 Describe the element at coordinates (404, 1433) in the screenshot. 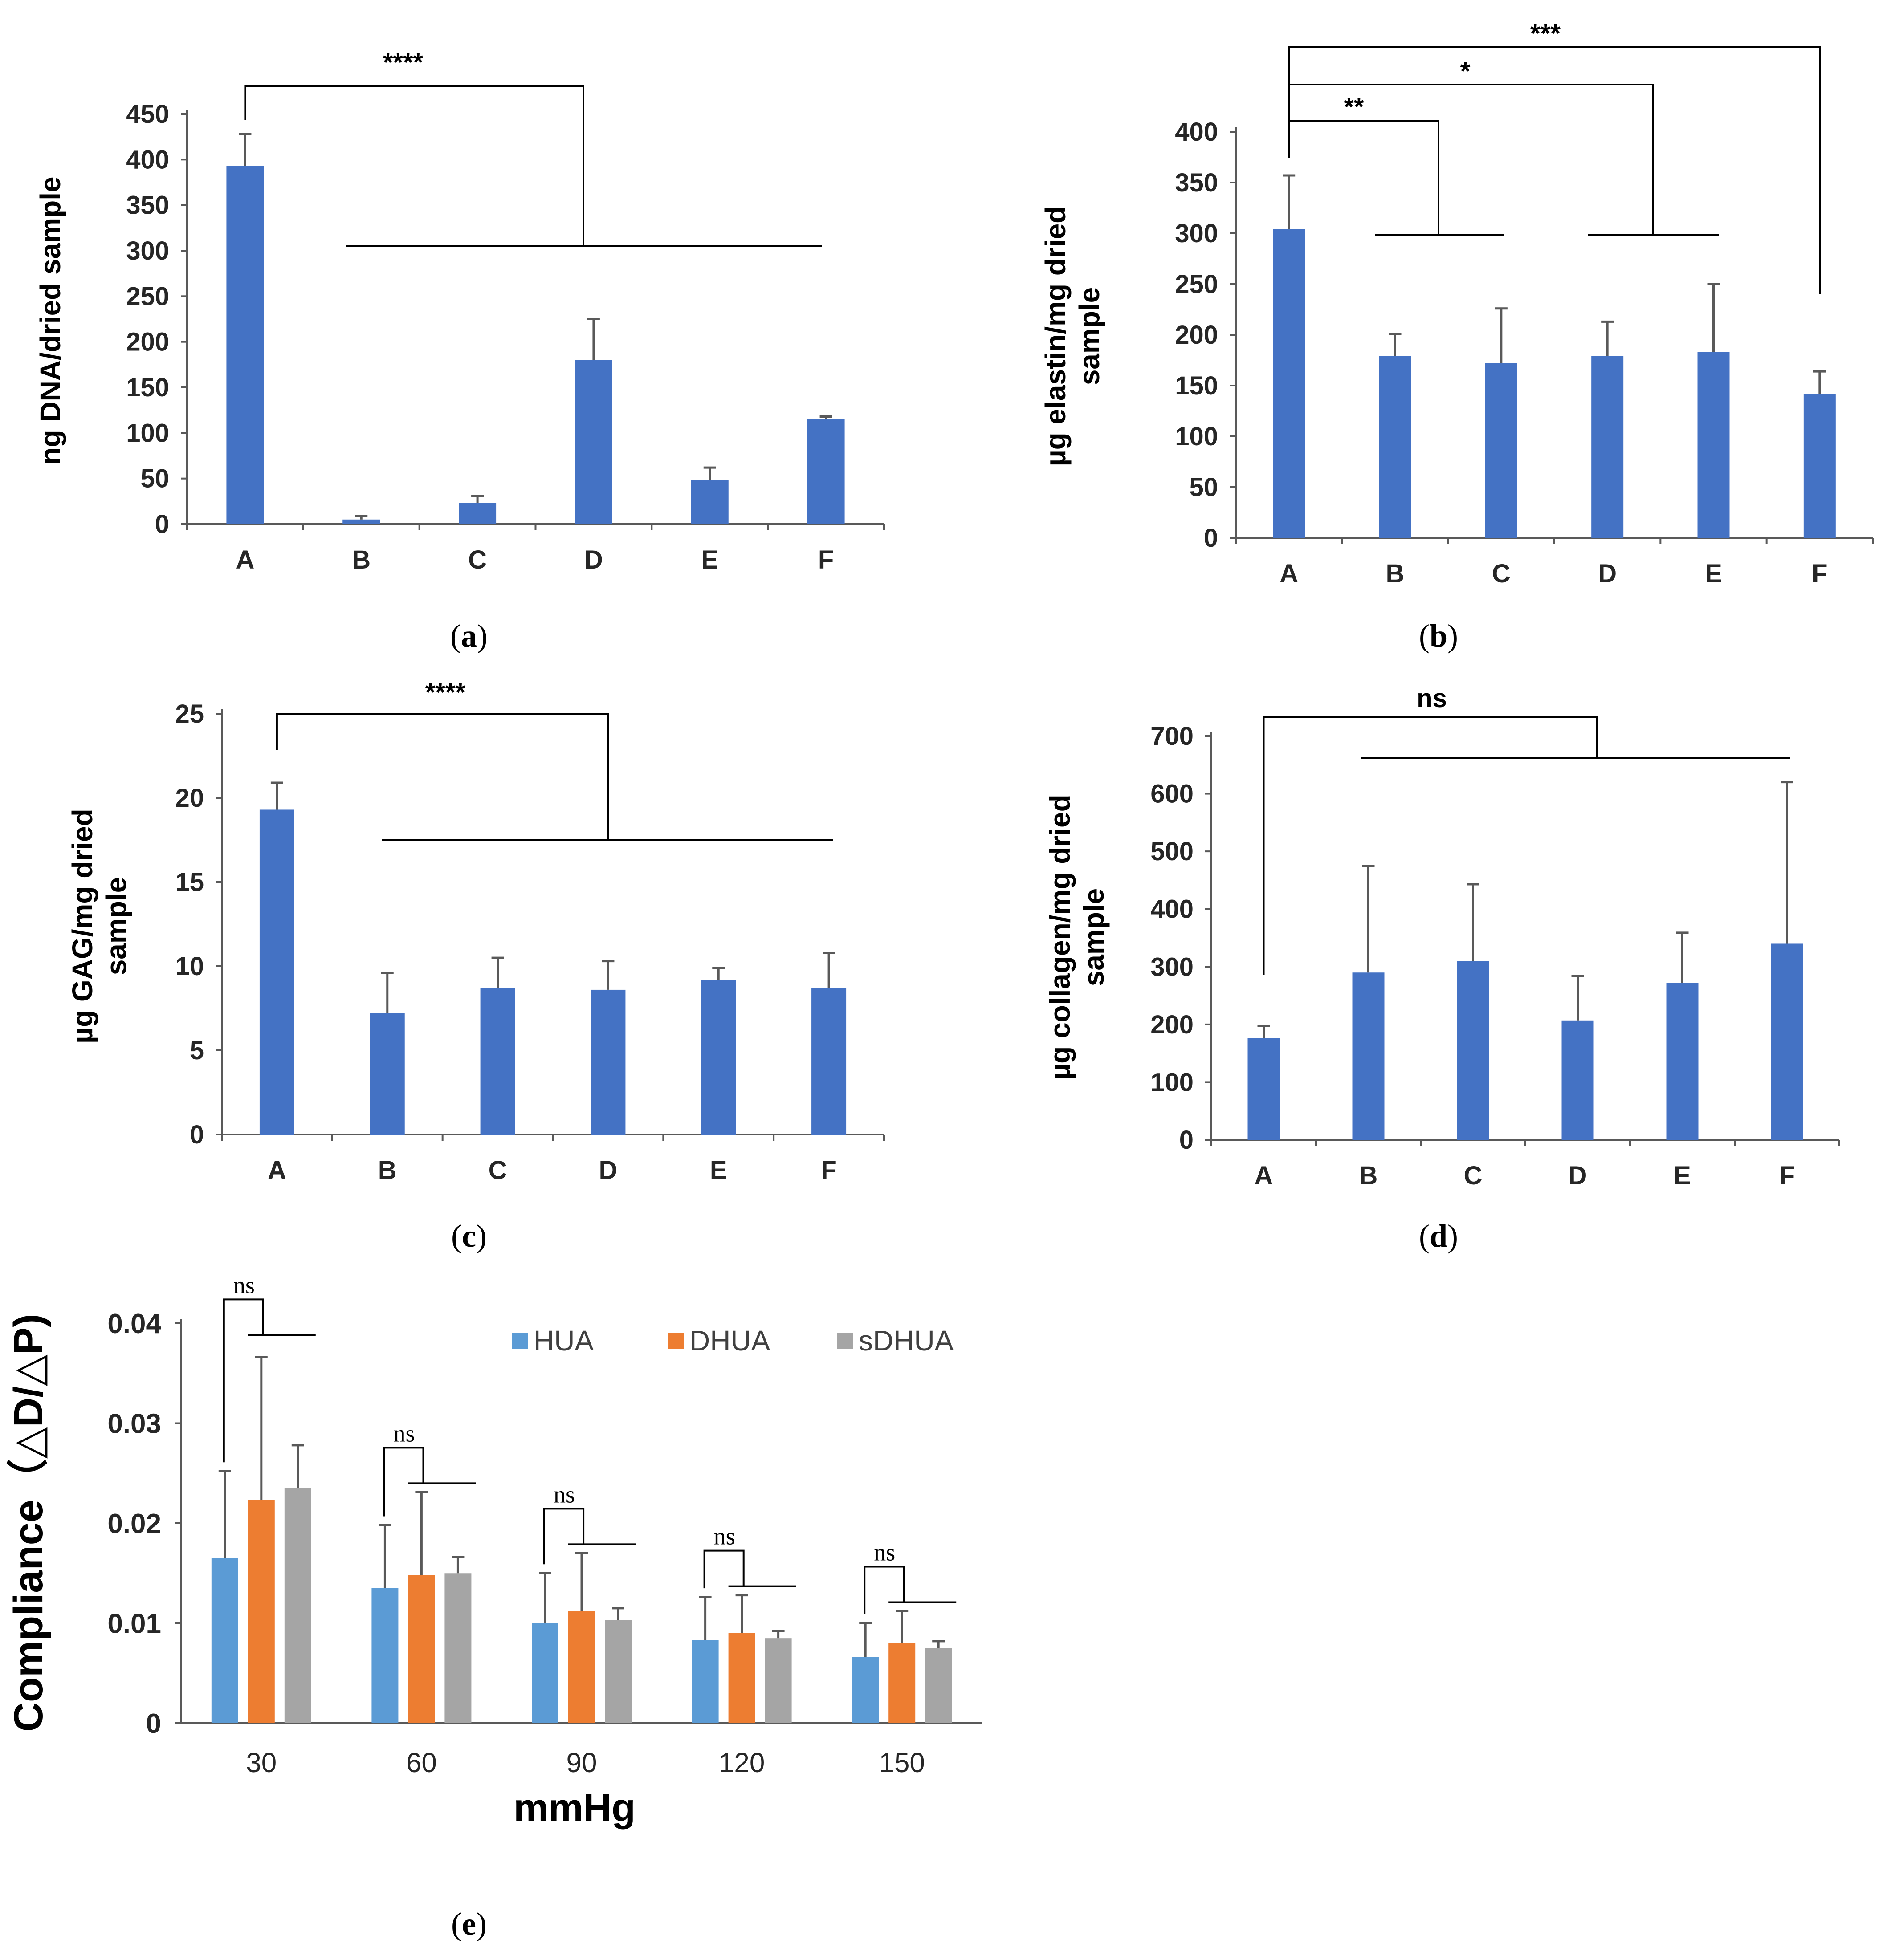

I see `significance-label-60: ns` at that location.